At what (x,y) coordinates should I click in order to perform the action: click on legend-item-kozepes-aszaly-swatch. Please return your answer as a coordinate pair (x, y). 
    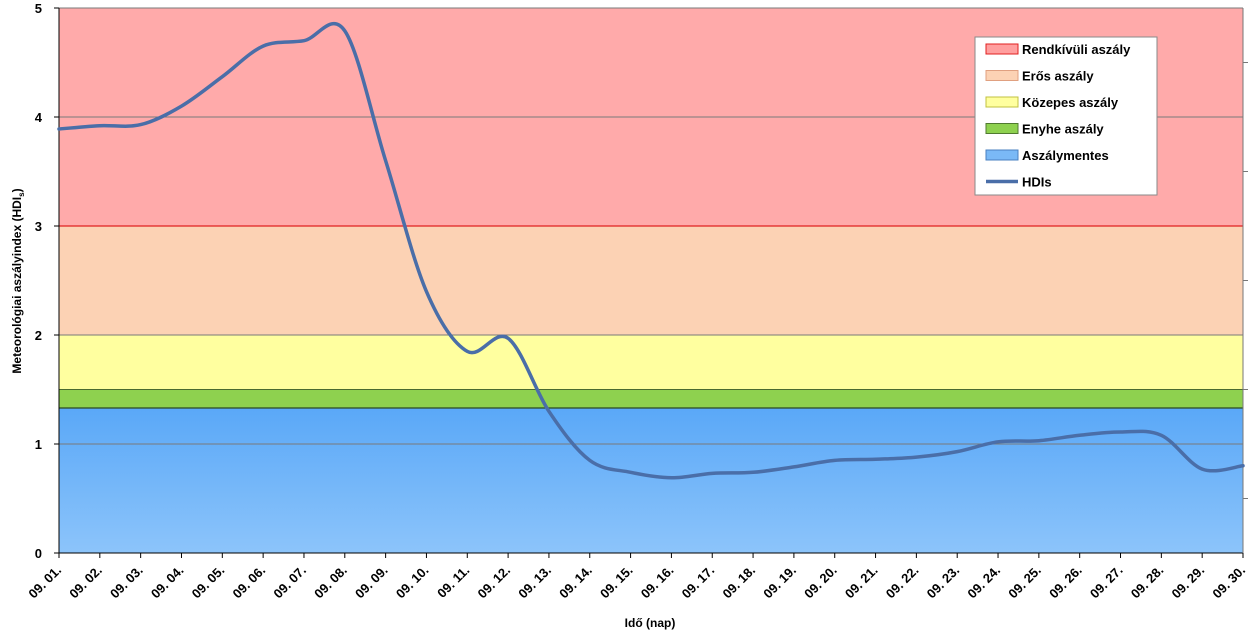
    Looking at the image, I should click on (1002, 102).